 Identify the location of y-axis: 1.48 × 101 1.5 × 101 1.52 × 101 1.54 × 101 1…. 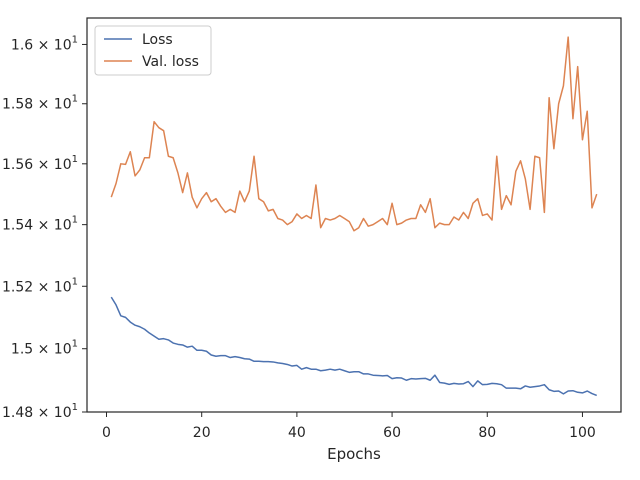
(44, 227).